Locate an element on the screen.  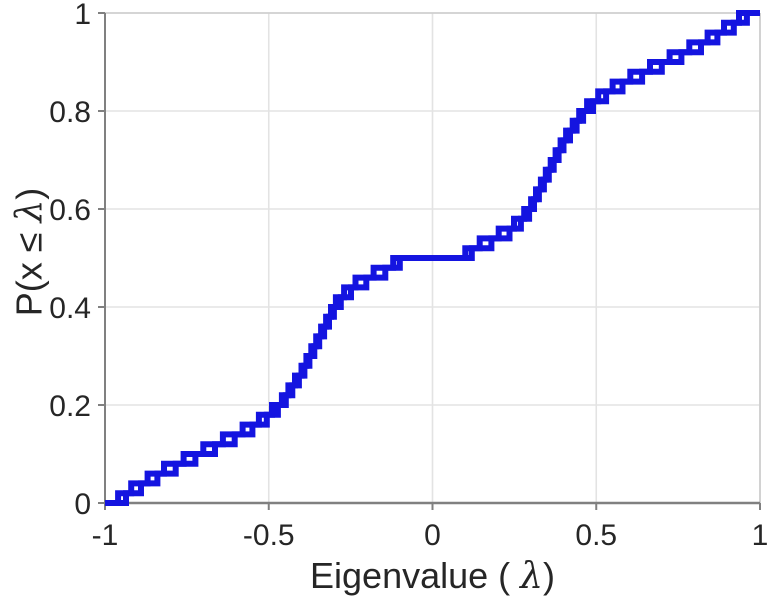
y-axis-label: P(x ≤ λ) is located at coordinates (29, 252).